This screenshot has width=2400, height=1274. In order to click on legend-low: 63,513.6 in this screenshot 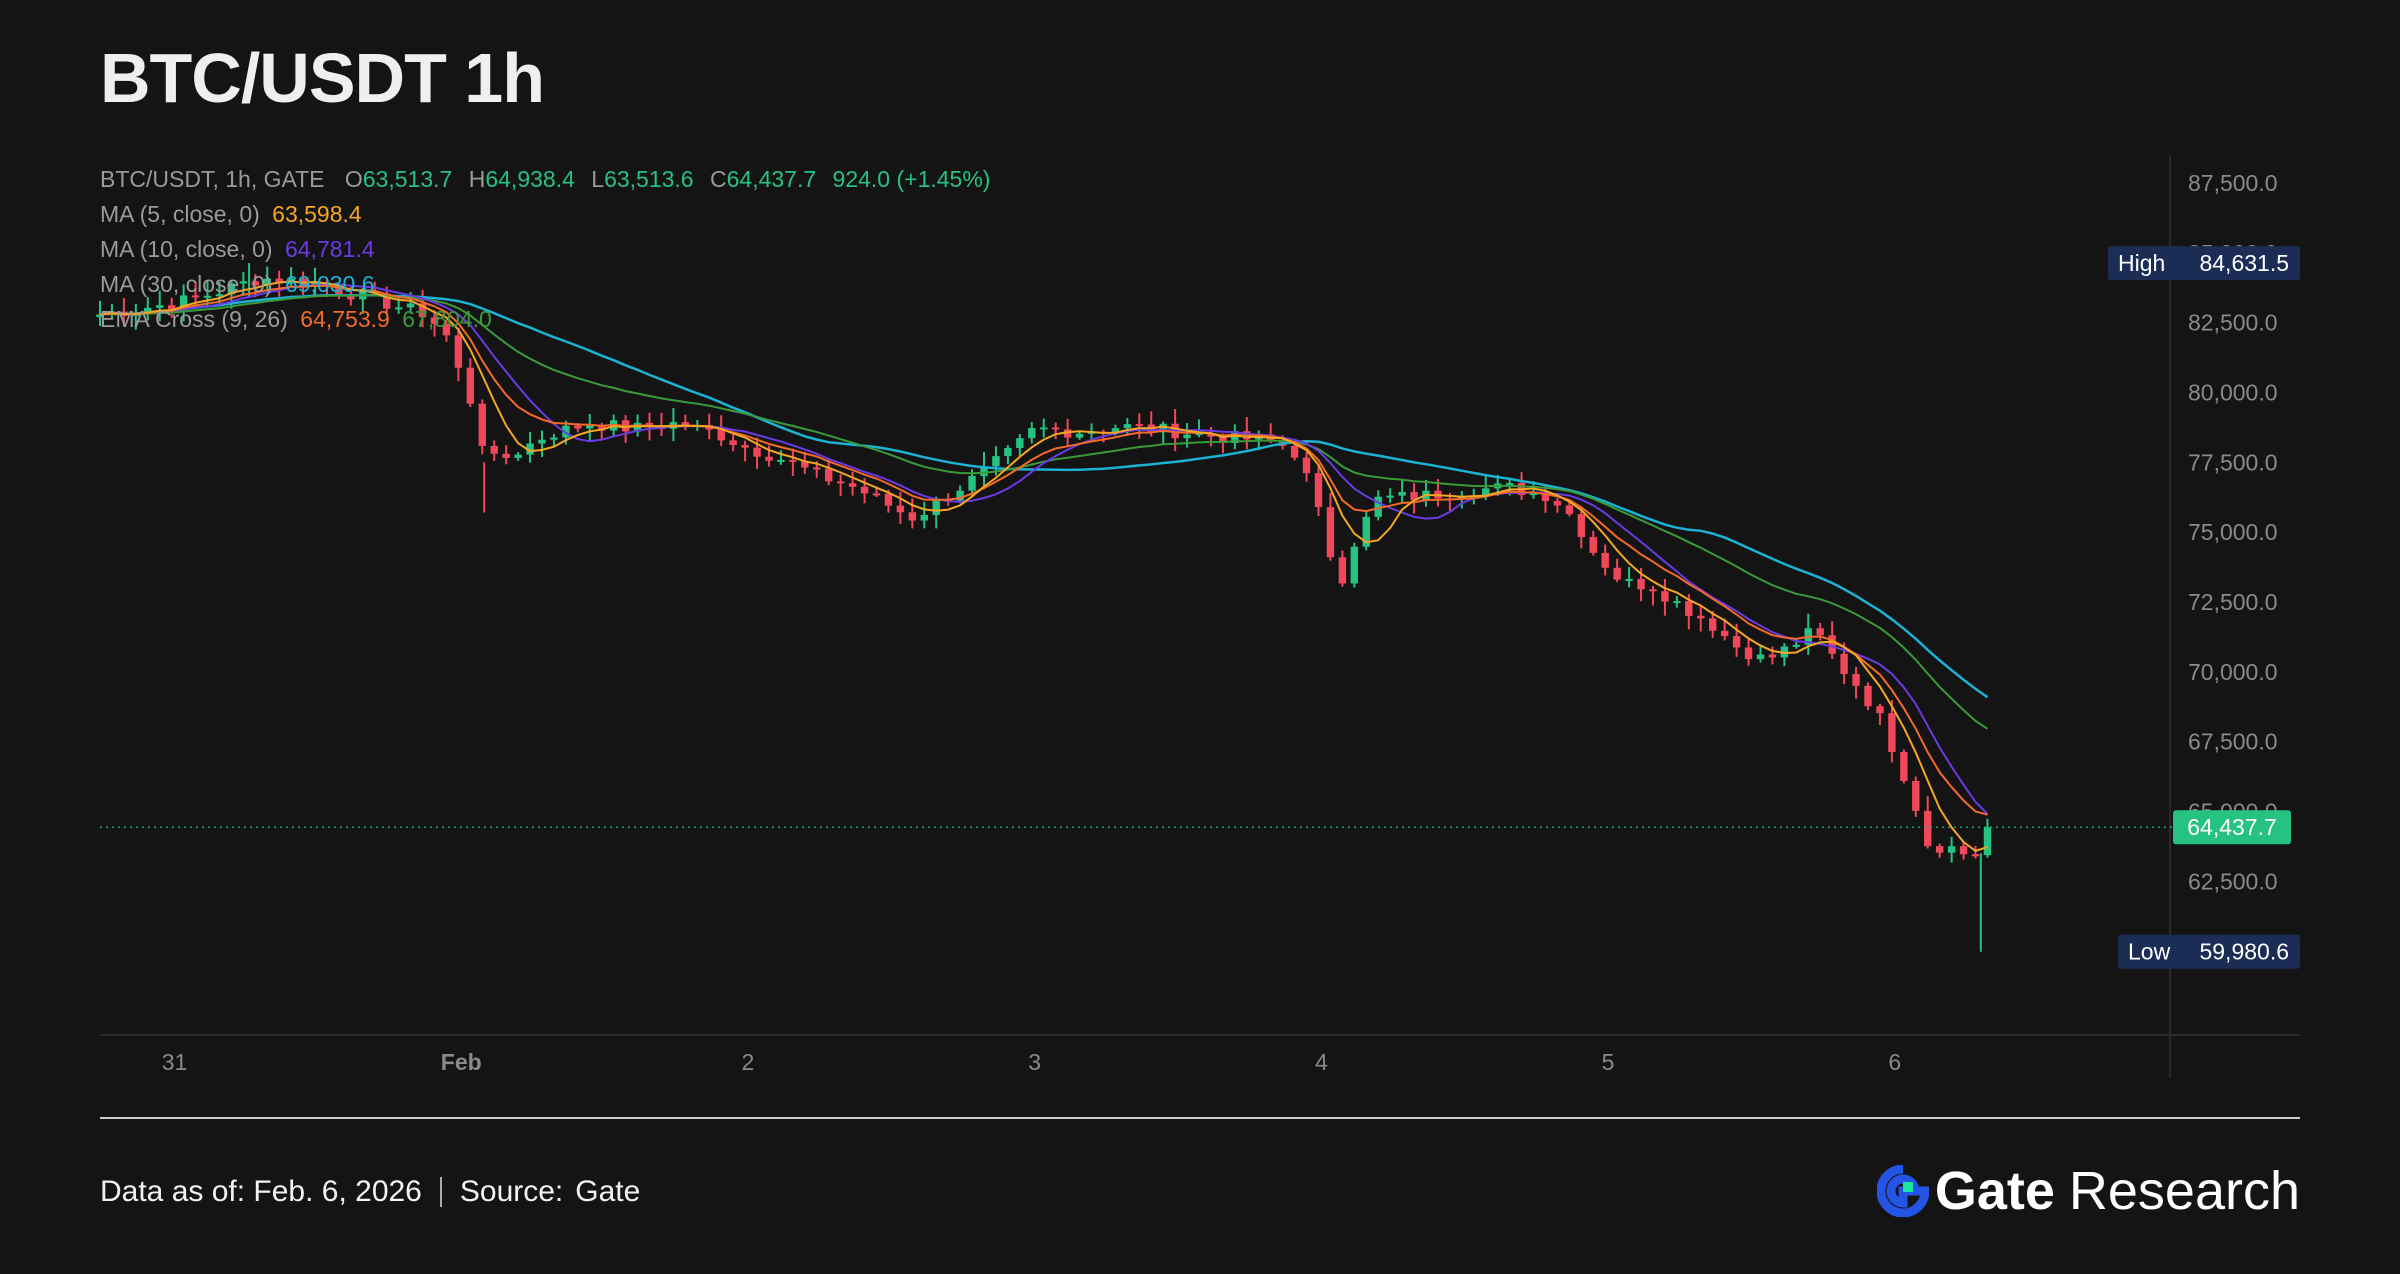, I will do `click(649, 179)`.